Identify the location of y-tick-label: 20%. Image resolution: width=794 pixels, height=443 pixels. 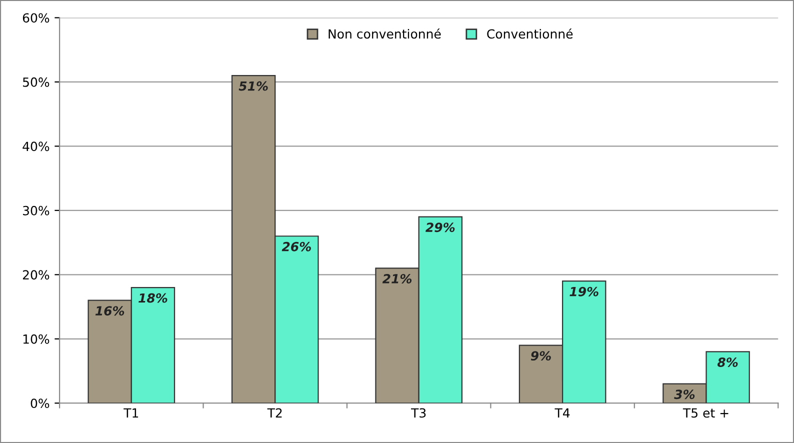
(36, 275).